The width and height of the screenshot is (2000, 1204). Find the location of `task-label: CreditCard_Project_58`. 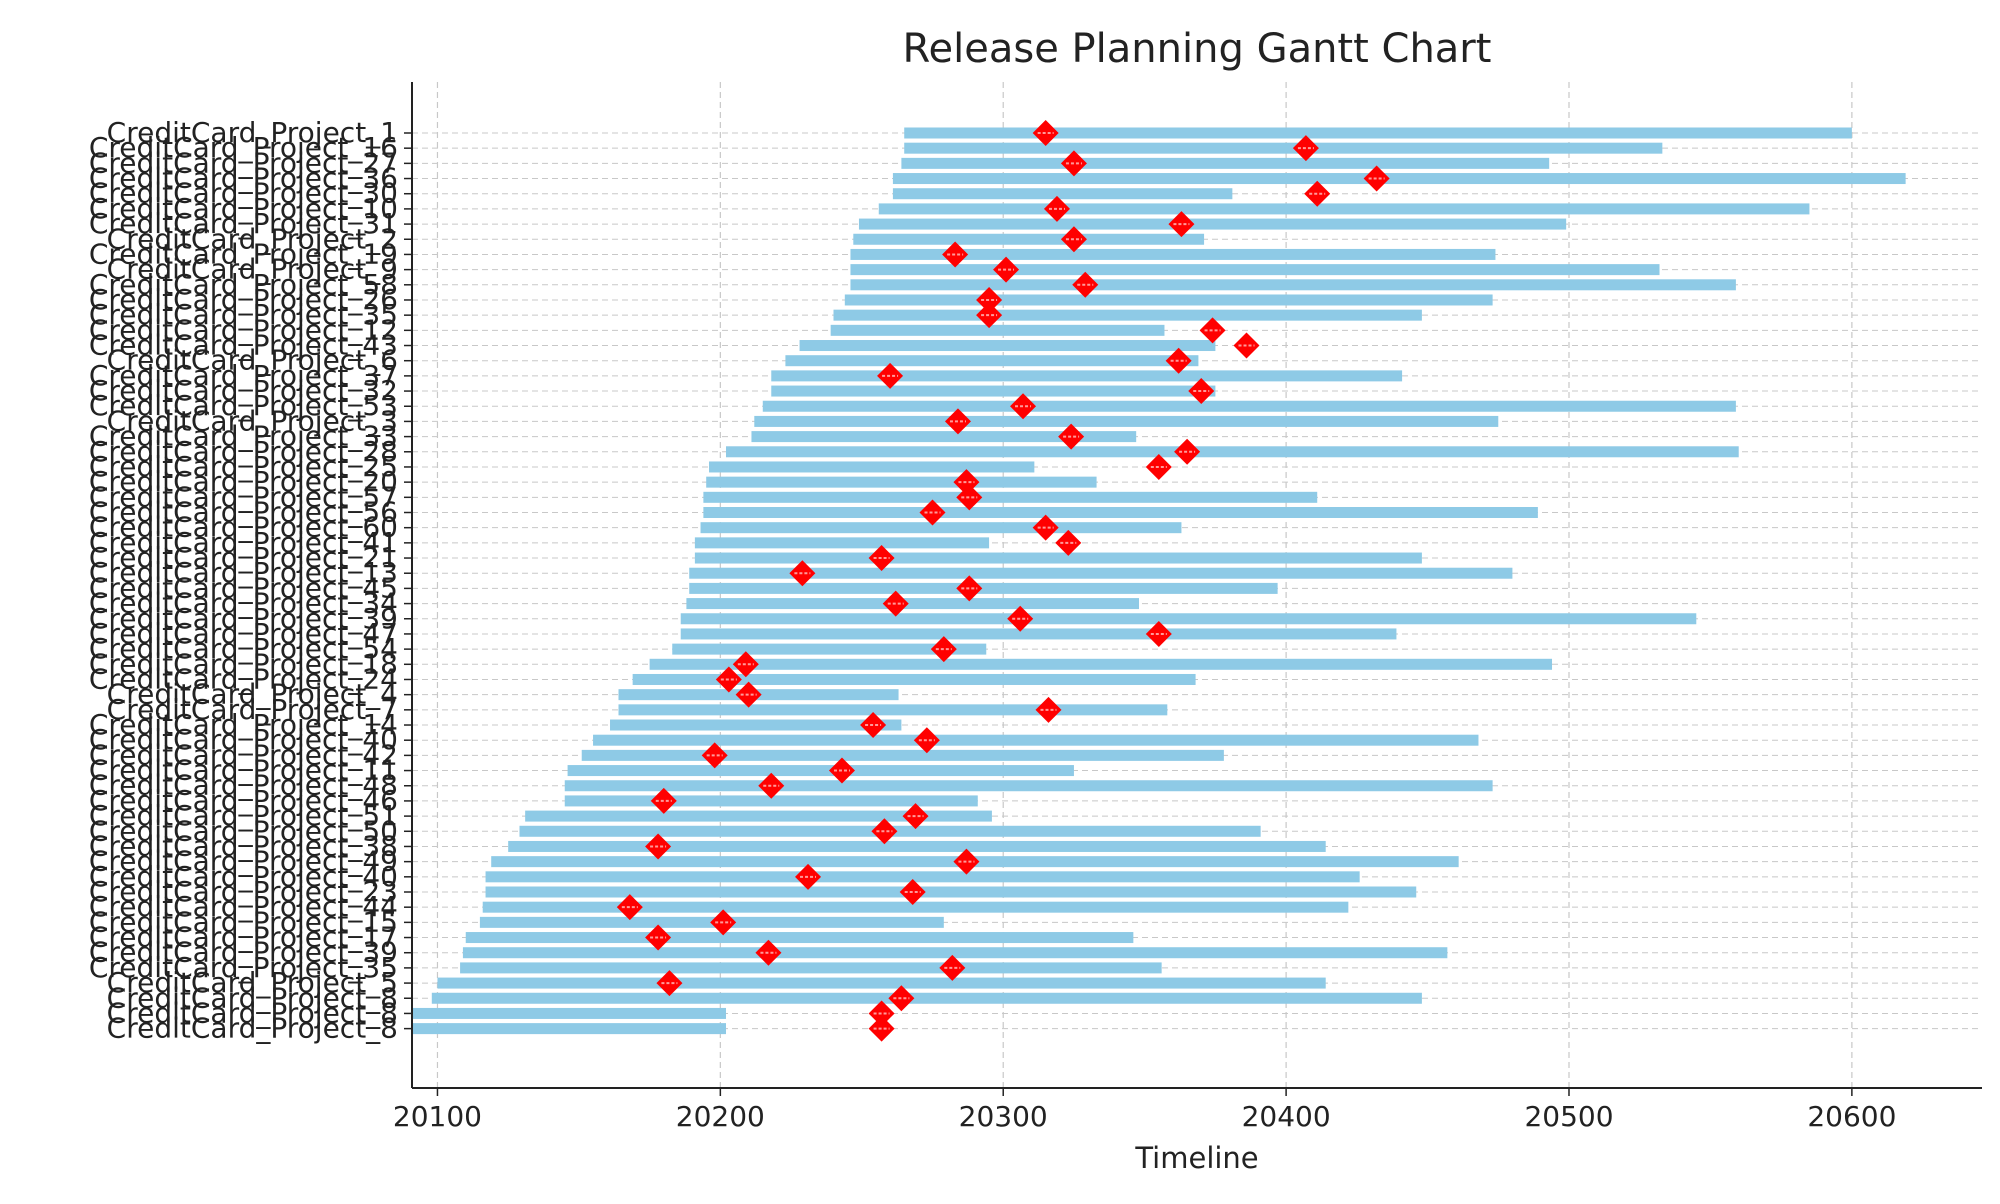

task-label: CreditCard_Project_58 is located at coordinates (243, 284).